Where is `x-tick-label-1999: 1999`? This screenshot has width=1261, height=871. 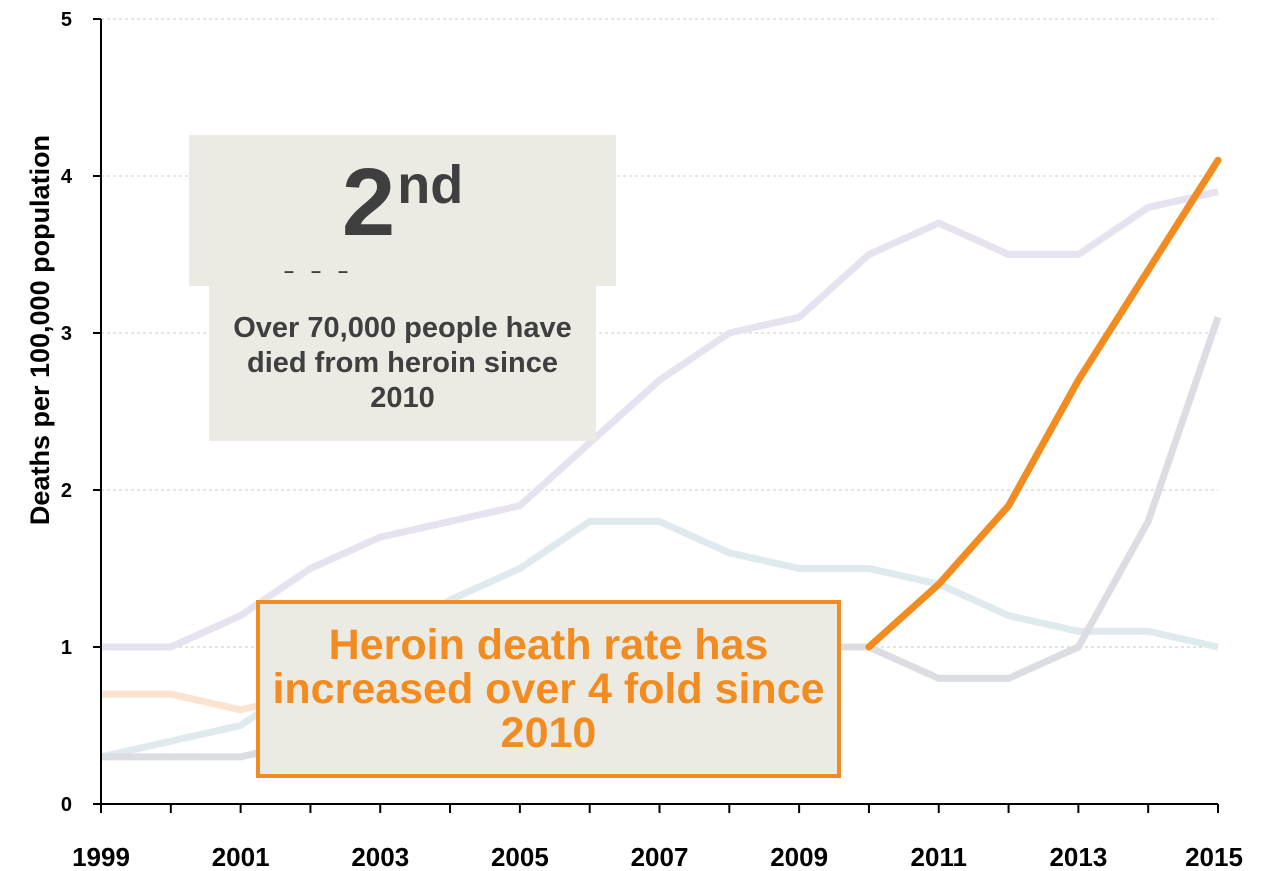 x-tick-label-1999: 1999 is located at coordinates (101, 856).